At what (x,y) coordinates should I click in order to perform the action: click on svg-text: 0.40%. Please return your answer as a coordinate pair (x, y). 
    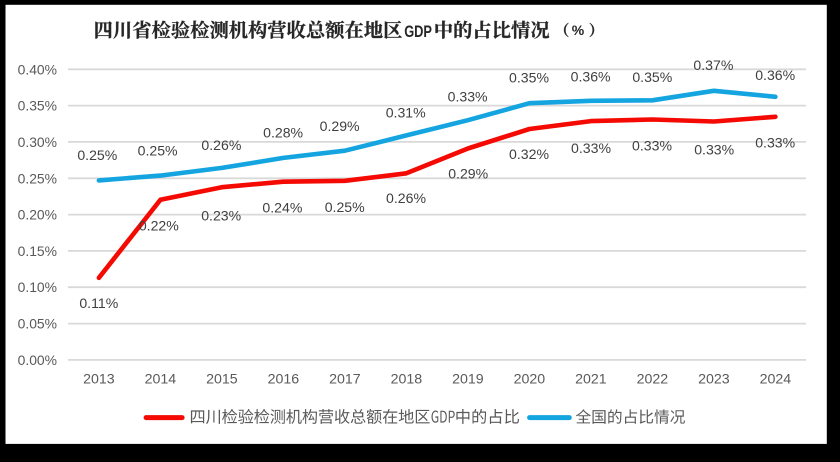
    Looking at the image, I should click on (37, 69).